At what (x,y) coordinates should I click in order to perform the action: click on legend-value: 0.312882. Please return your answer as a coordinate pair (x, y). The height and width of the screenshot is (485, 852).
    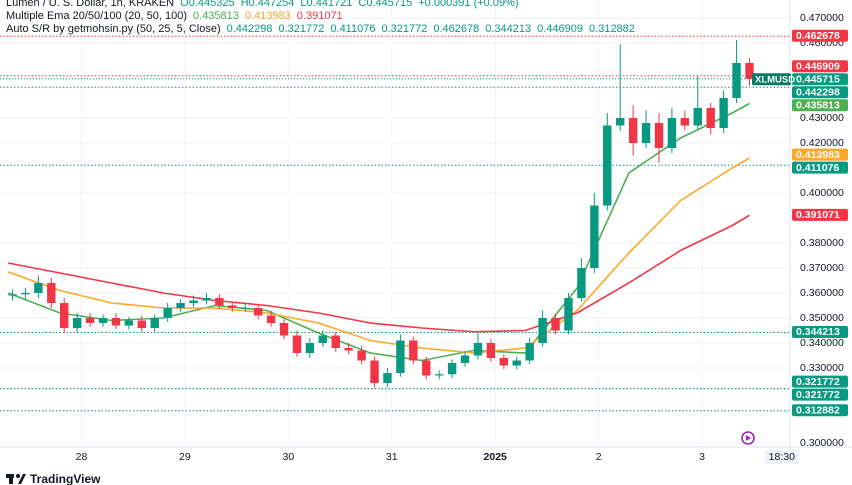
    Looking at the image, I should click on (612, 29).